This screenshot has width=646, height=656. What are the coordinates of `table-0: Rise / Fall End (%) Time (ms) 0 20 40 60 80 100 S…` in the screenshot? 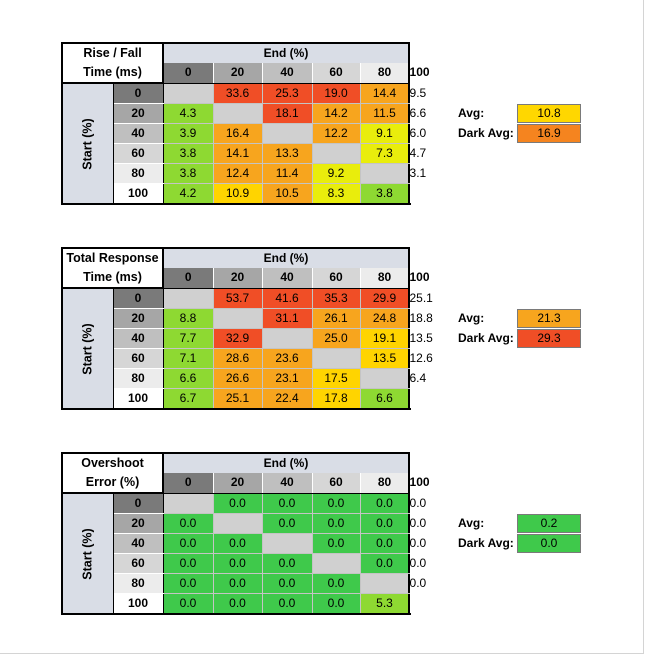 It's located at (245, 123).